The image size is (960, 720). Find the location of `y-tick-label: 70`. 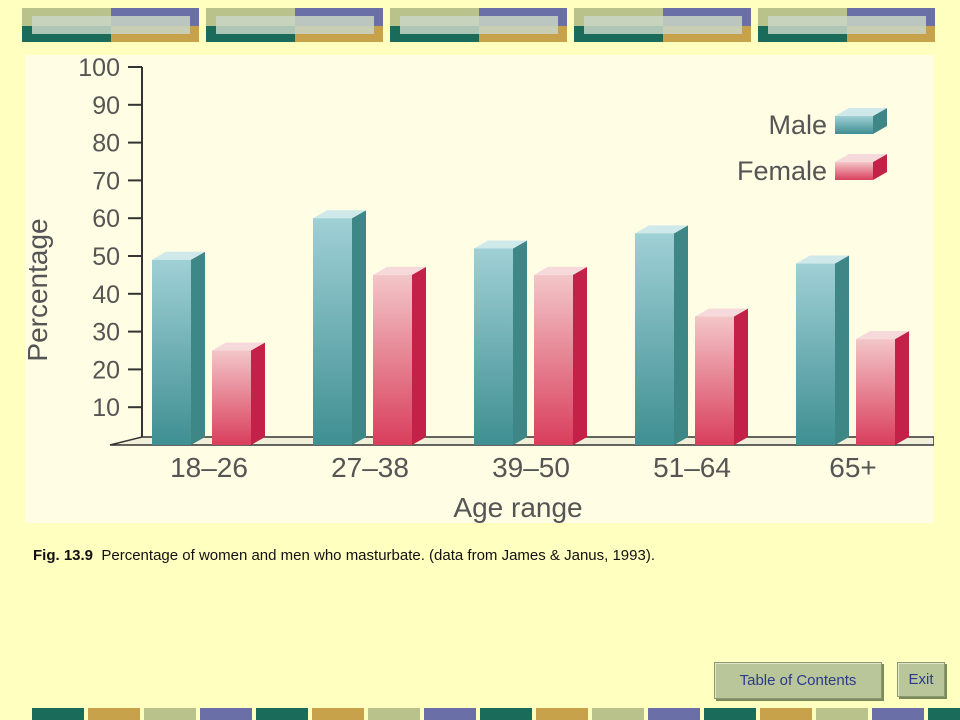

y-tick-label: 70 is located at coordinates (106, 181).